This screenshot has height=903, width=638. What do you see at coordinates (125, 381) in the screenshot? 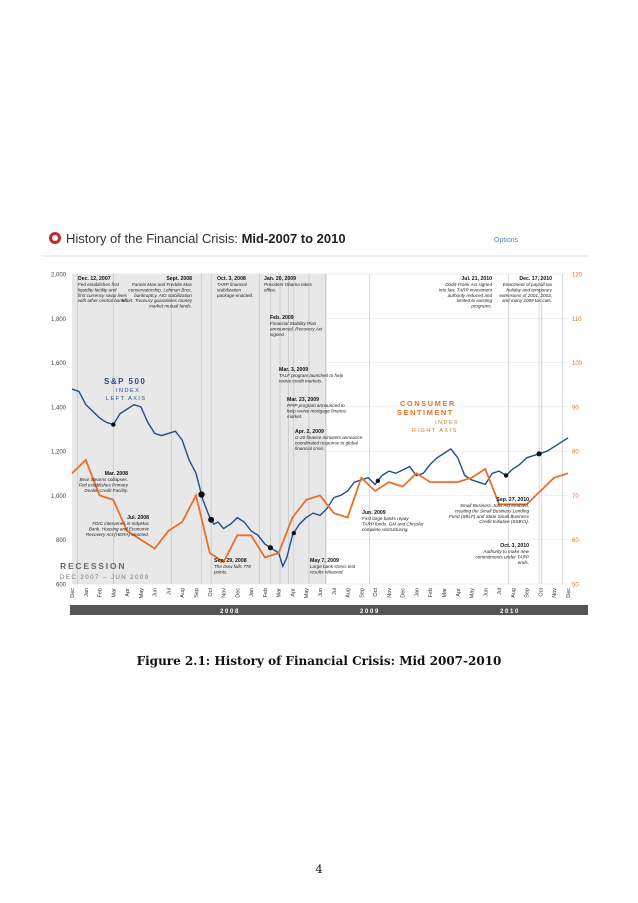
I see `sp500-label: S&P 500` at bounding box center [125, 381].